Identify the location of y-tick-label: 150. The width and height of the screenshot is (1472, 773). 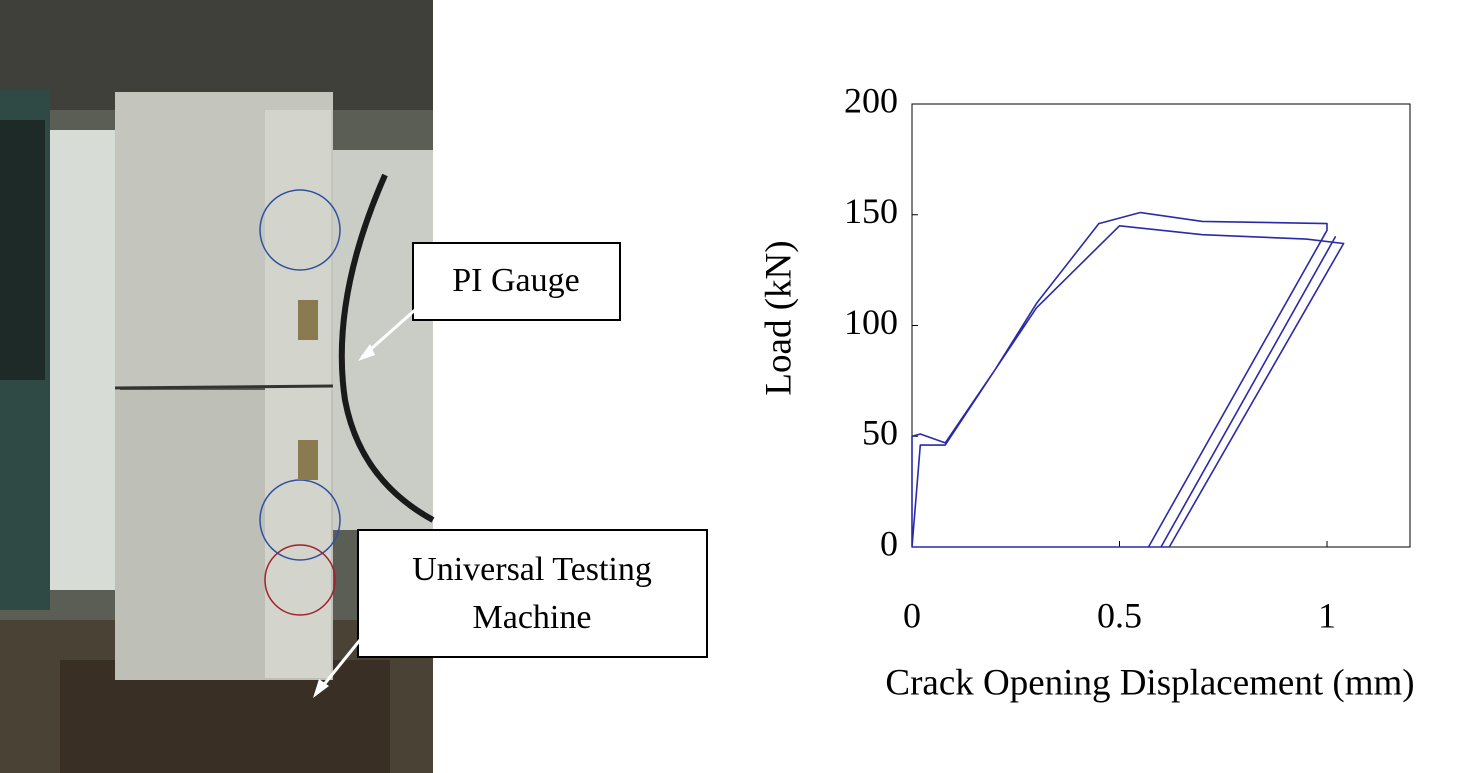
(871, 211).